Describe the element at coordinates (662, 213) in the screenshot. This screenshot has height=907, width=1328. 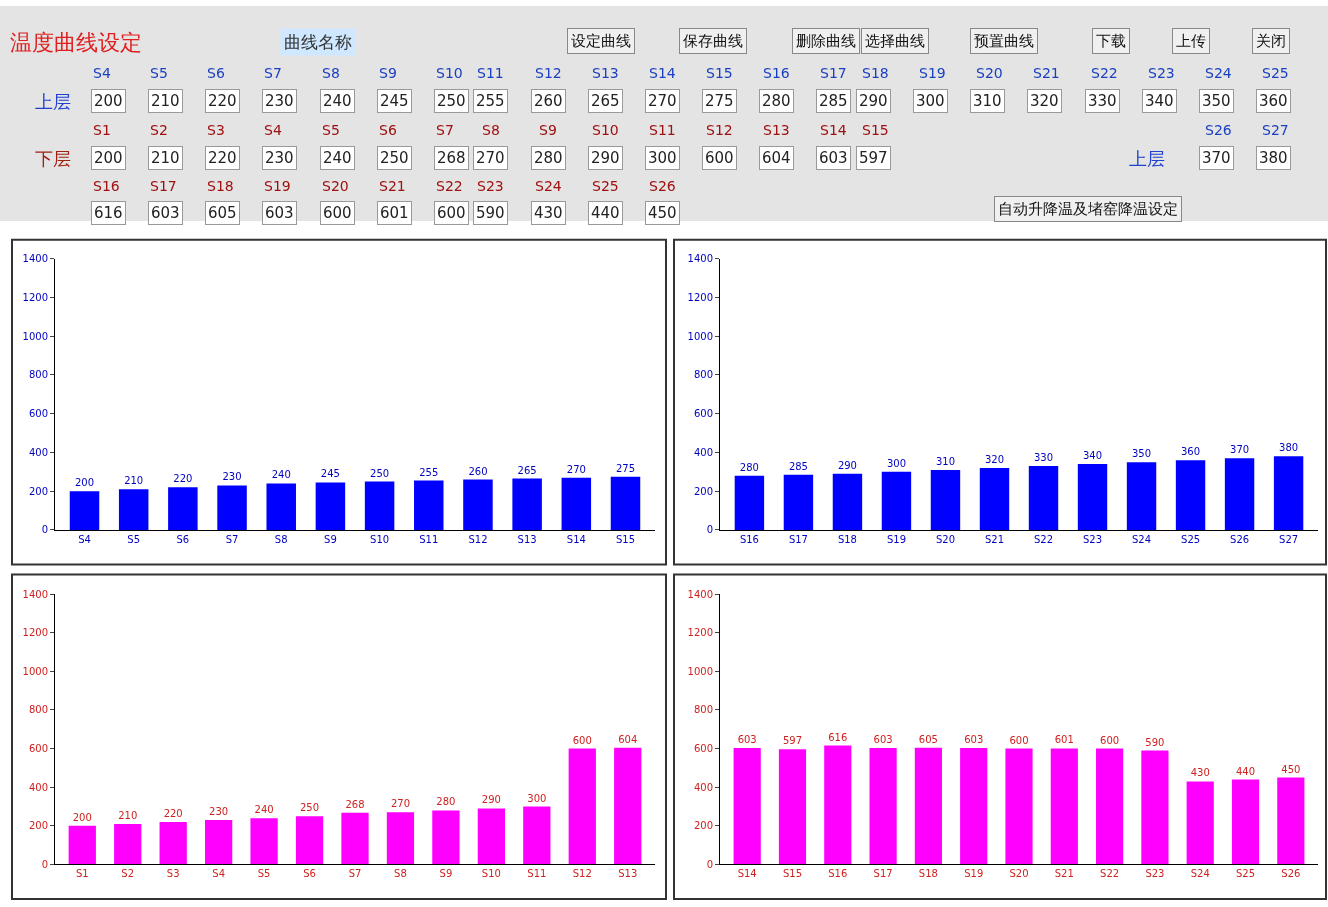
I see `text: 450` at that location.